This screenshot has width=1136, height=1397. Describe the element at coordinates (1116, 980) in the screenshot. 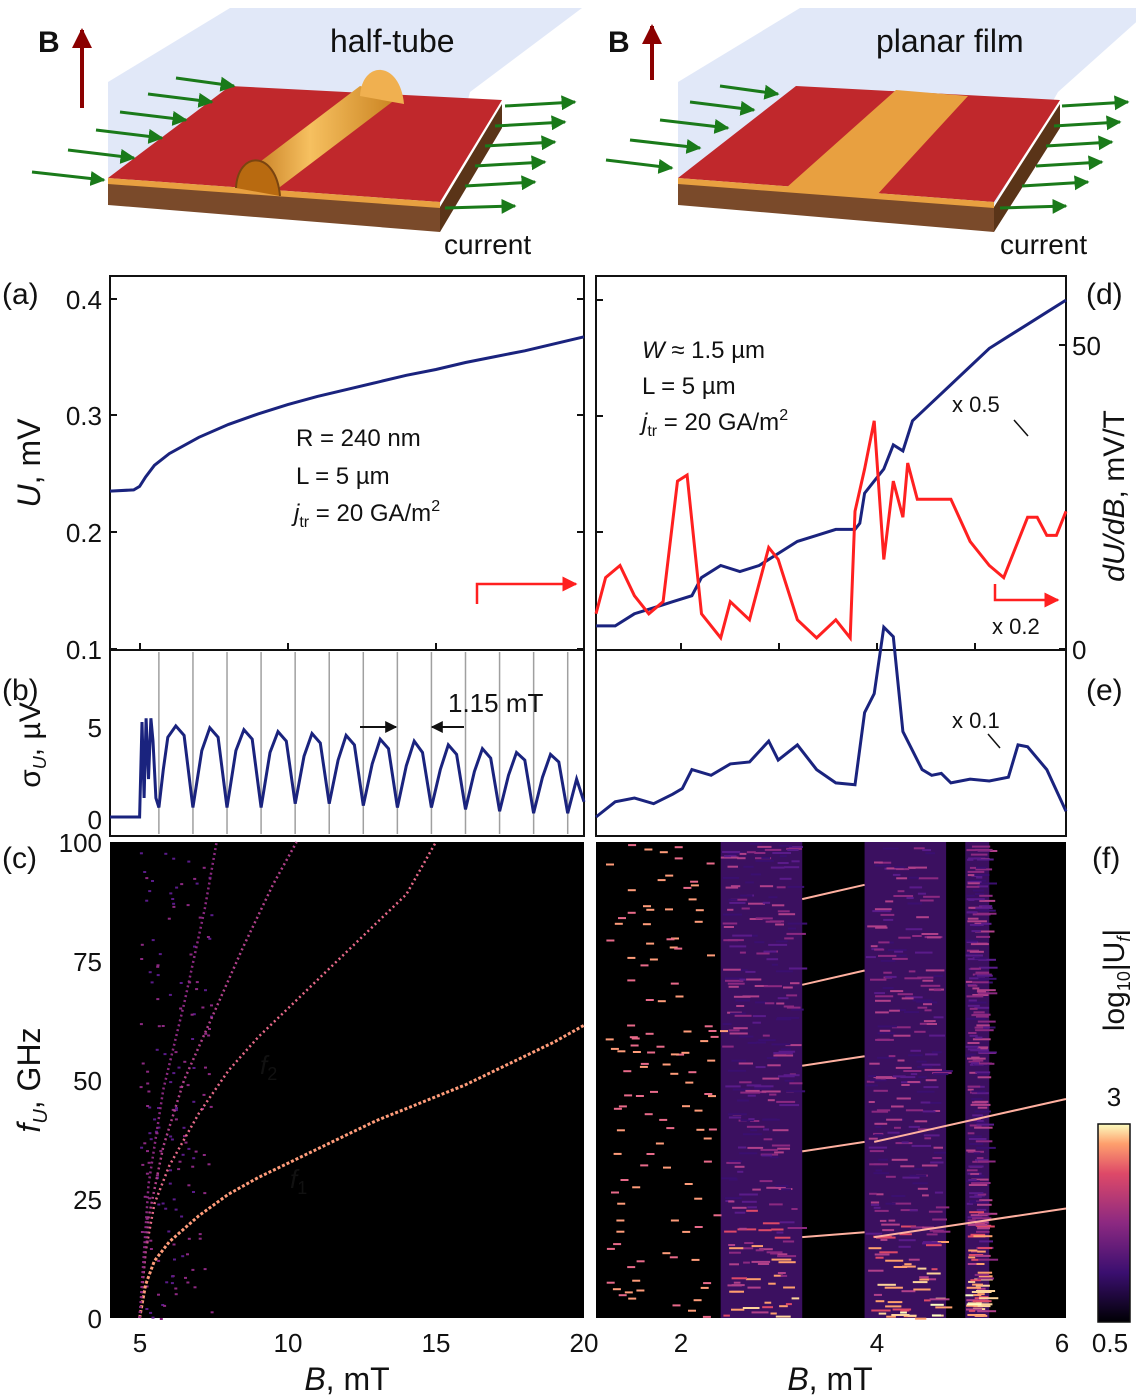

I see `colorbar-label: log10|Uf|` at that location.